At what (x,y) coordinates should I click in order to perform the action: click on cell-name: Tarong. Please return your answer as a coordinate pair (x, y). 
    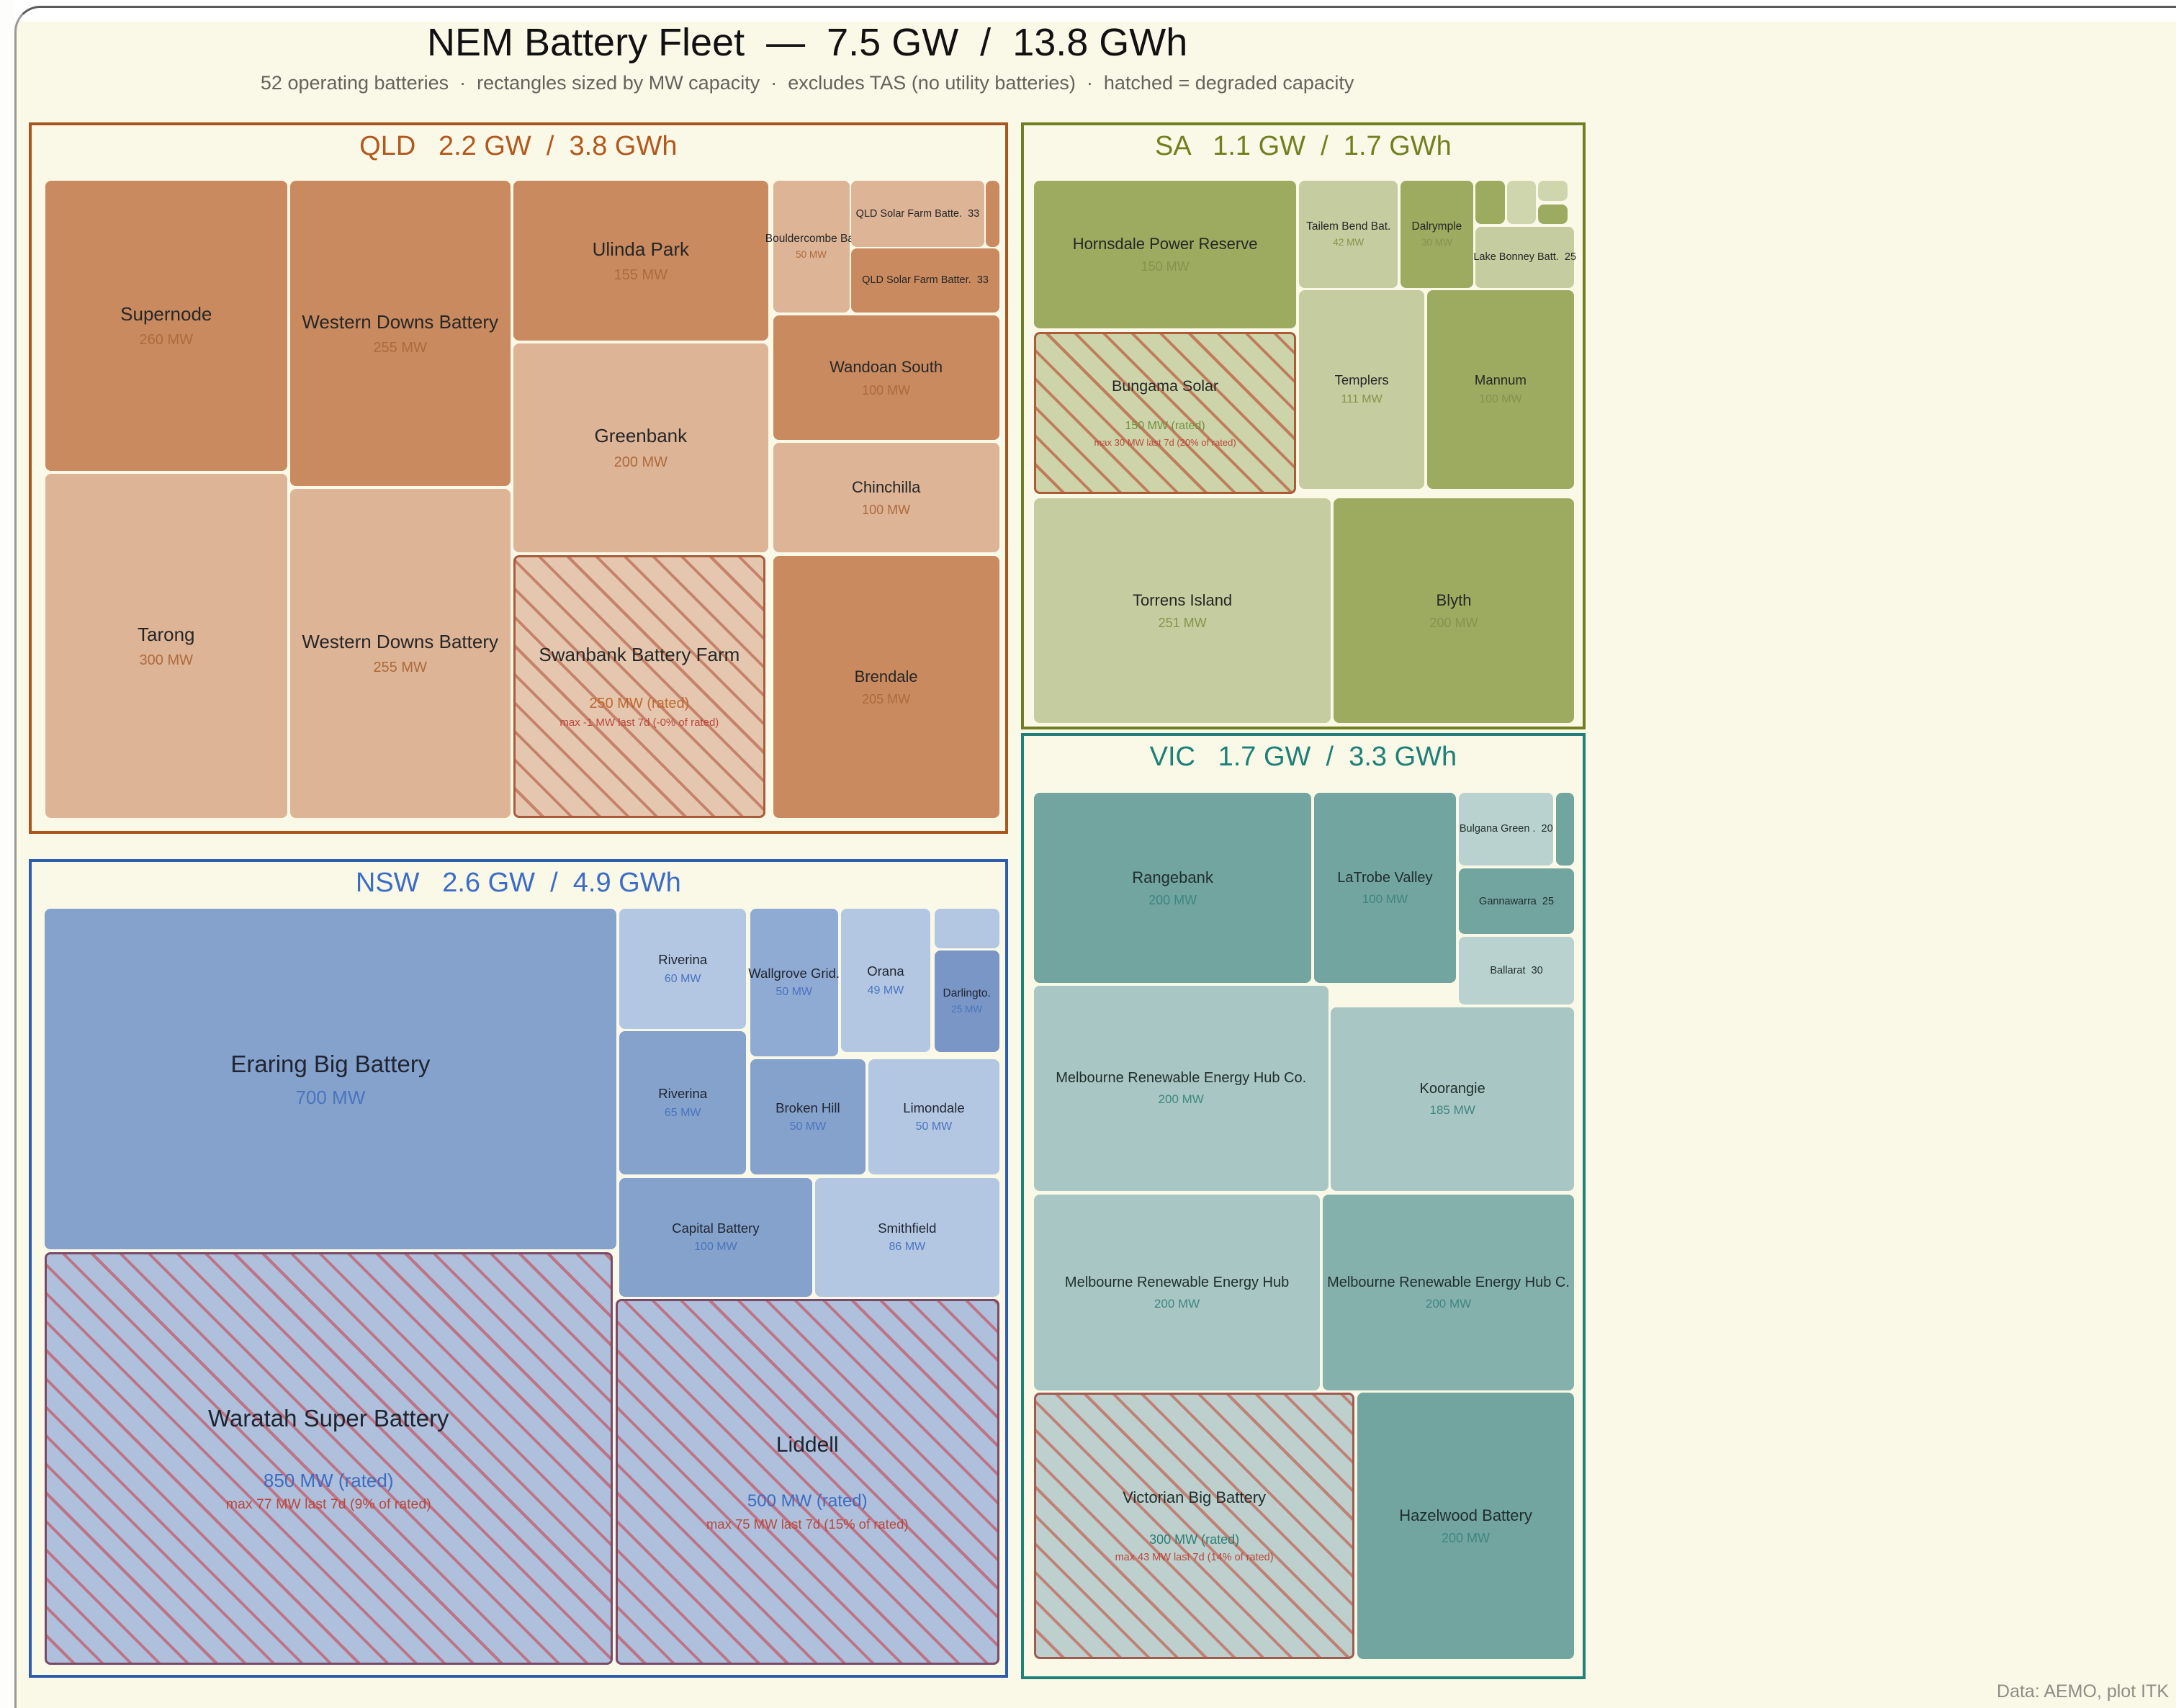
    Looking at the image, I should click on (166, 634).